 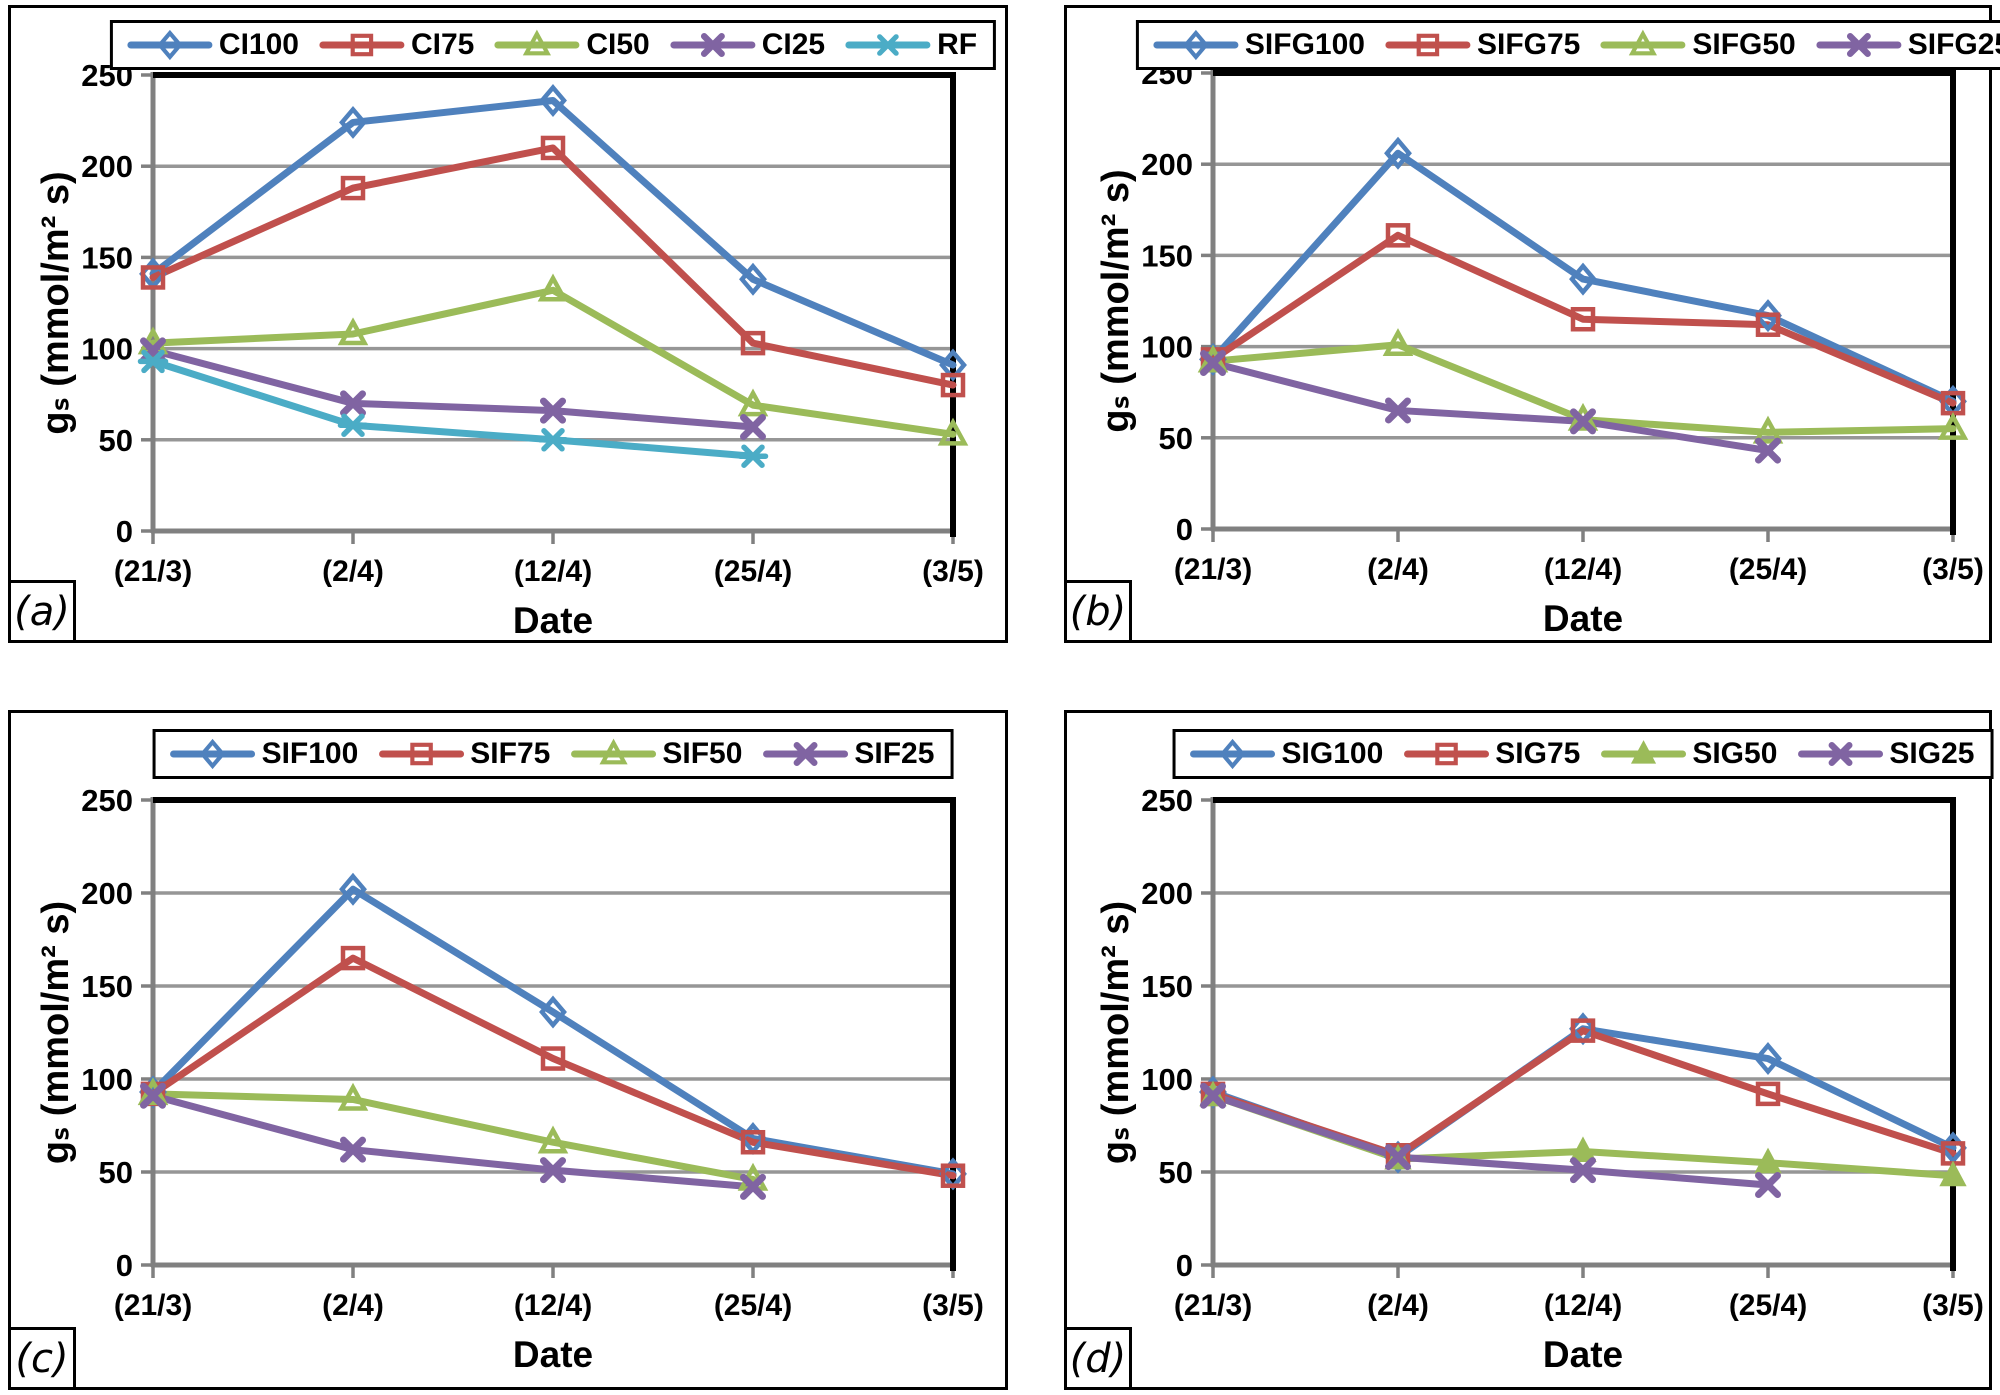 I want to click on CI50-legend-swatch-icon, so click(x=537, y=42).